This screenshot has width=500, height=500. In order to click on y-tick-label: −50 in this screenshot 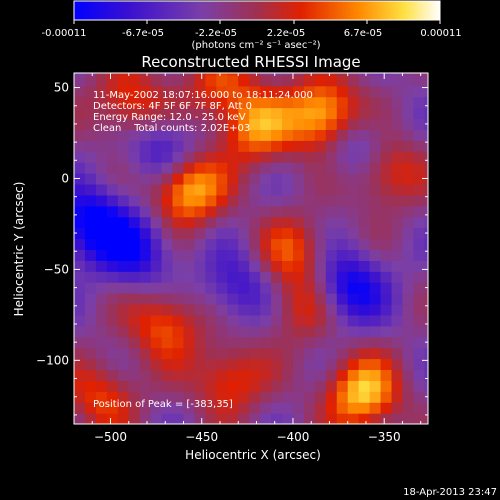, I will do `click(56, 269)`.